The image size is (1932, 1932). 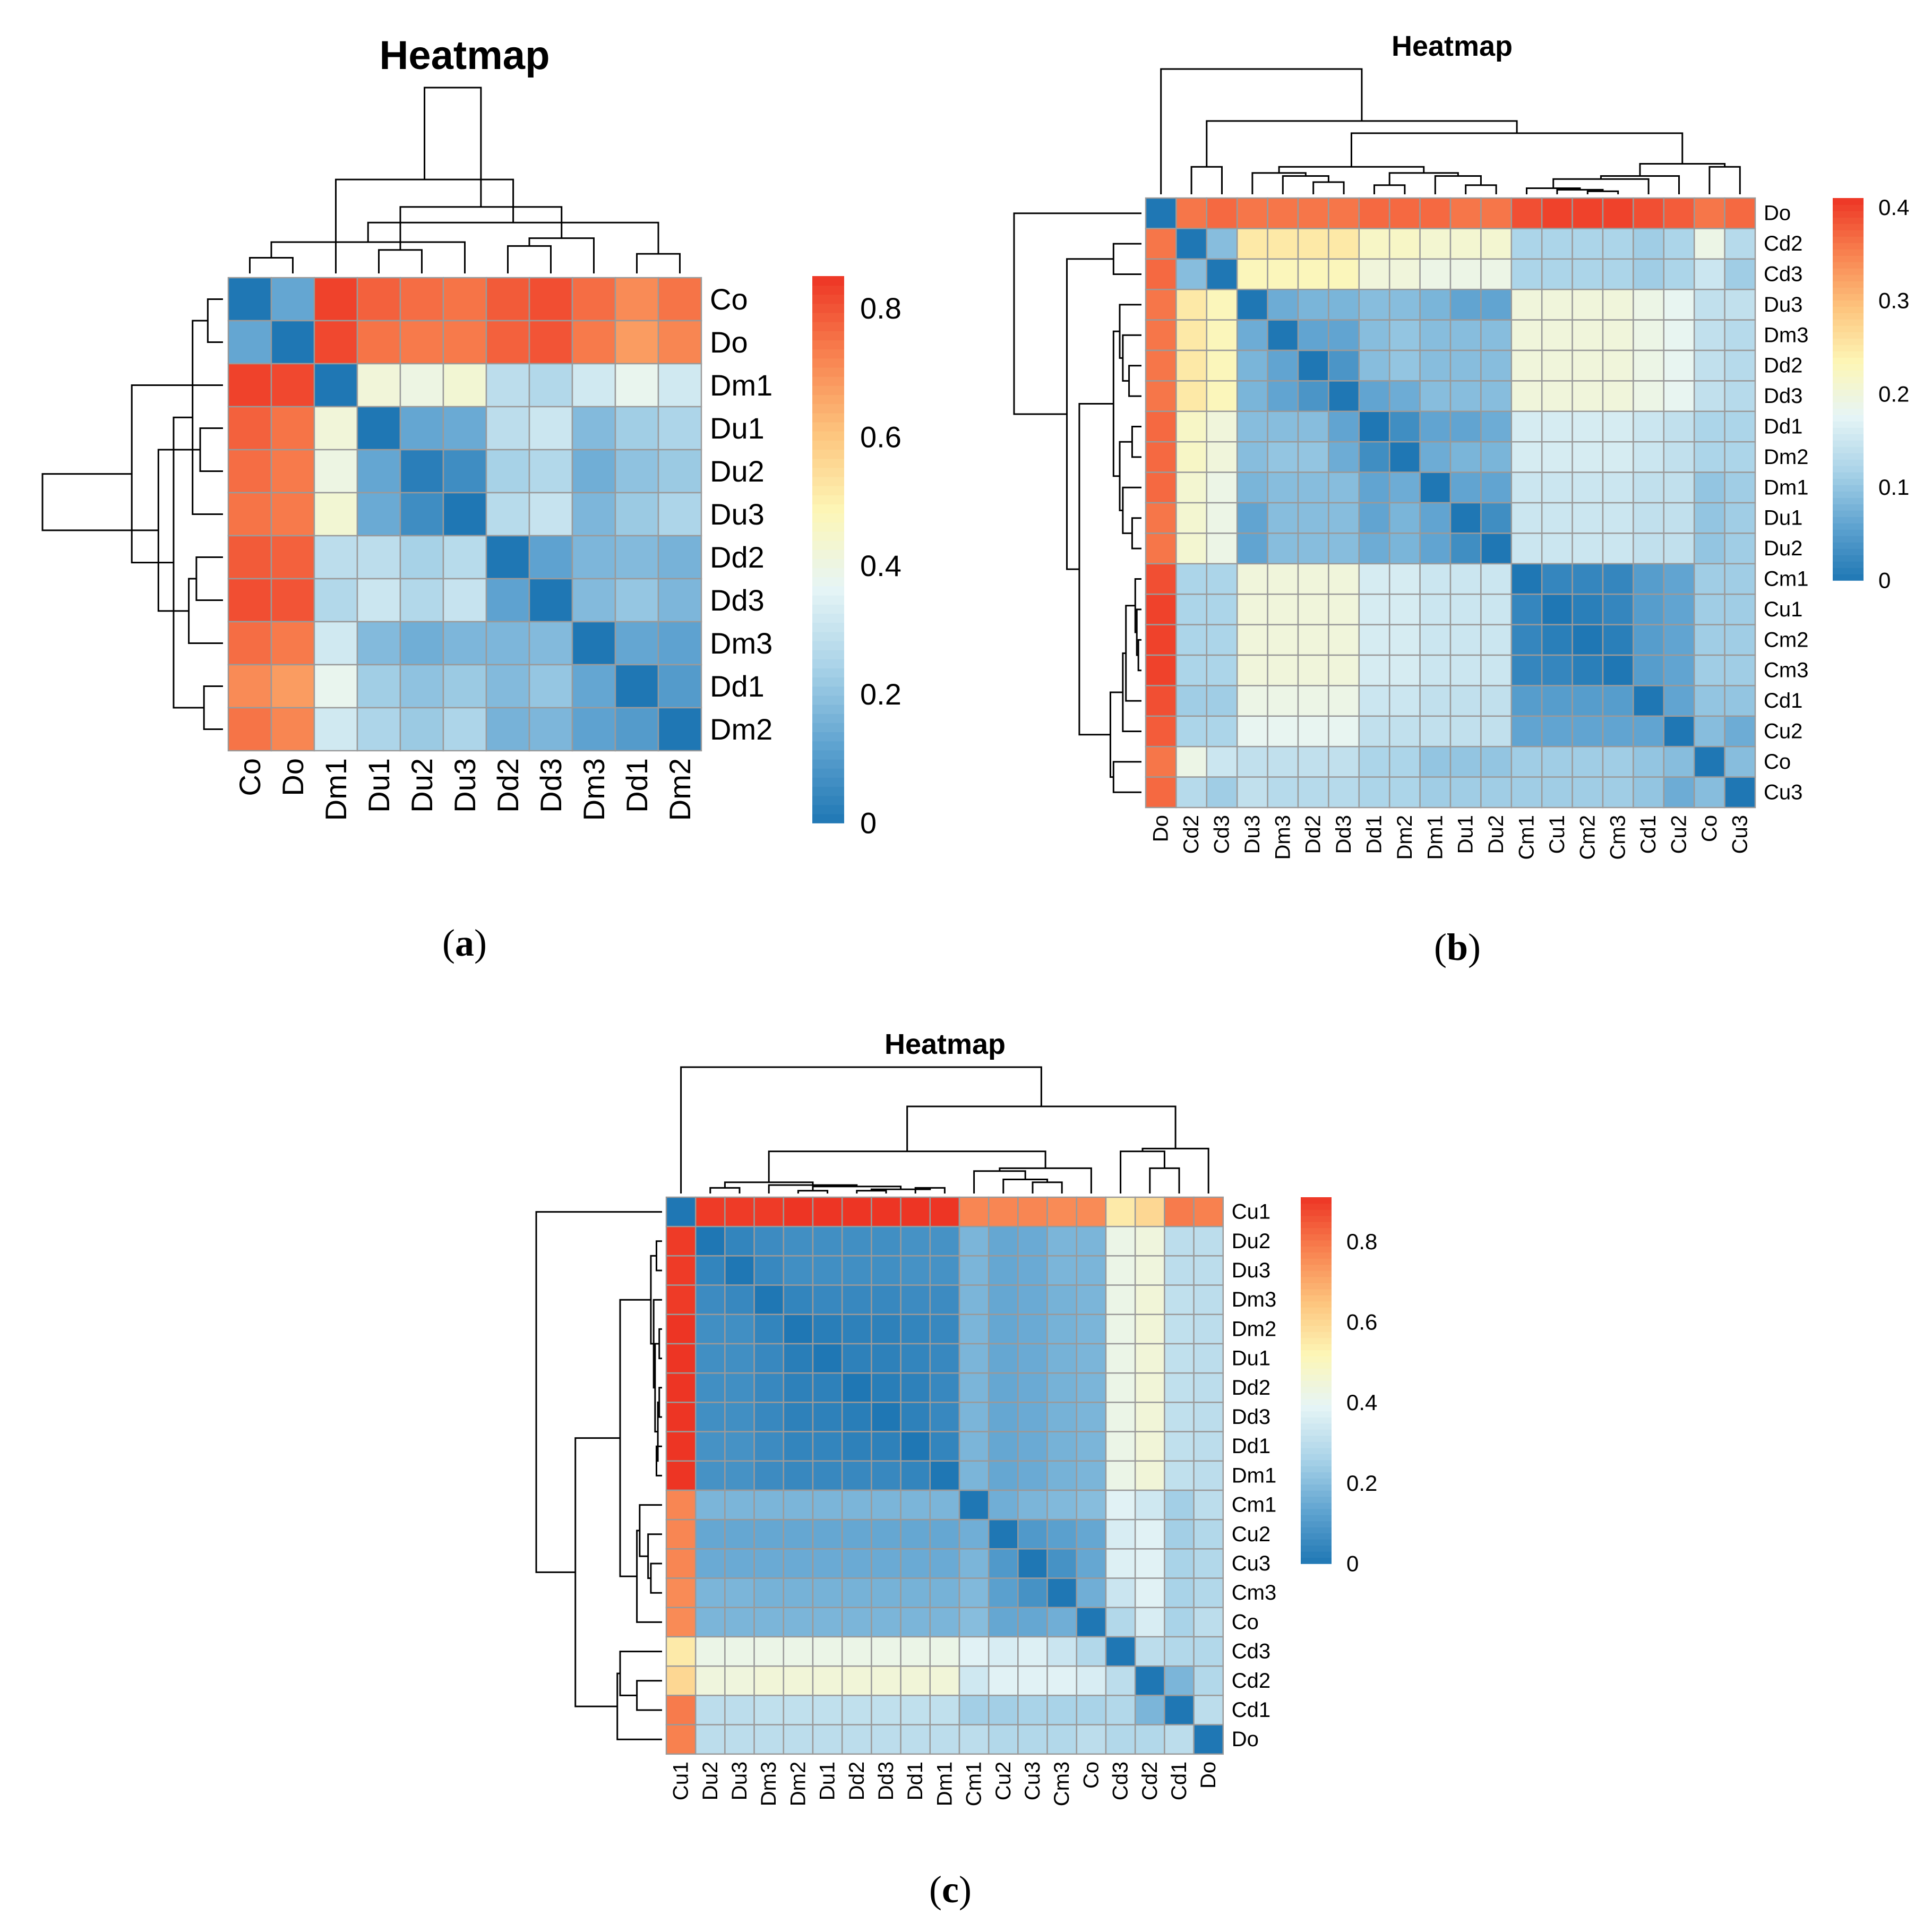 I want to click on column-label: Dd2, so click(x=857, y=1781).